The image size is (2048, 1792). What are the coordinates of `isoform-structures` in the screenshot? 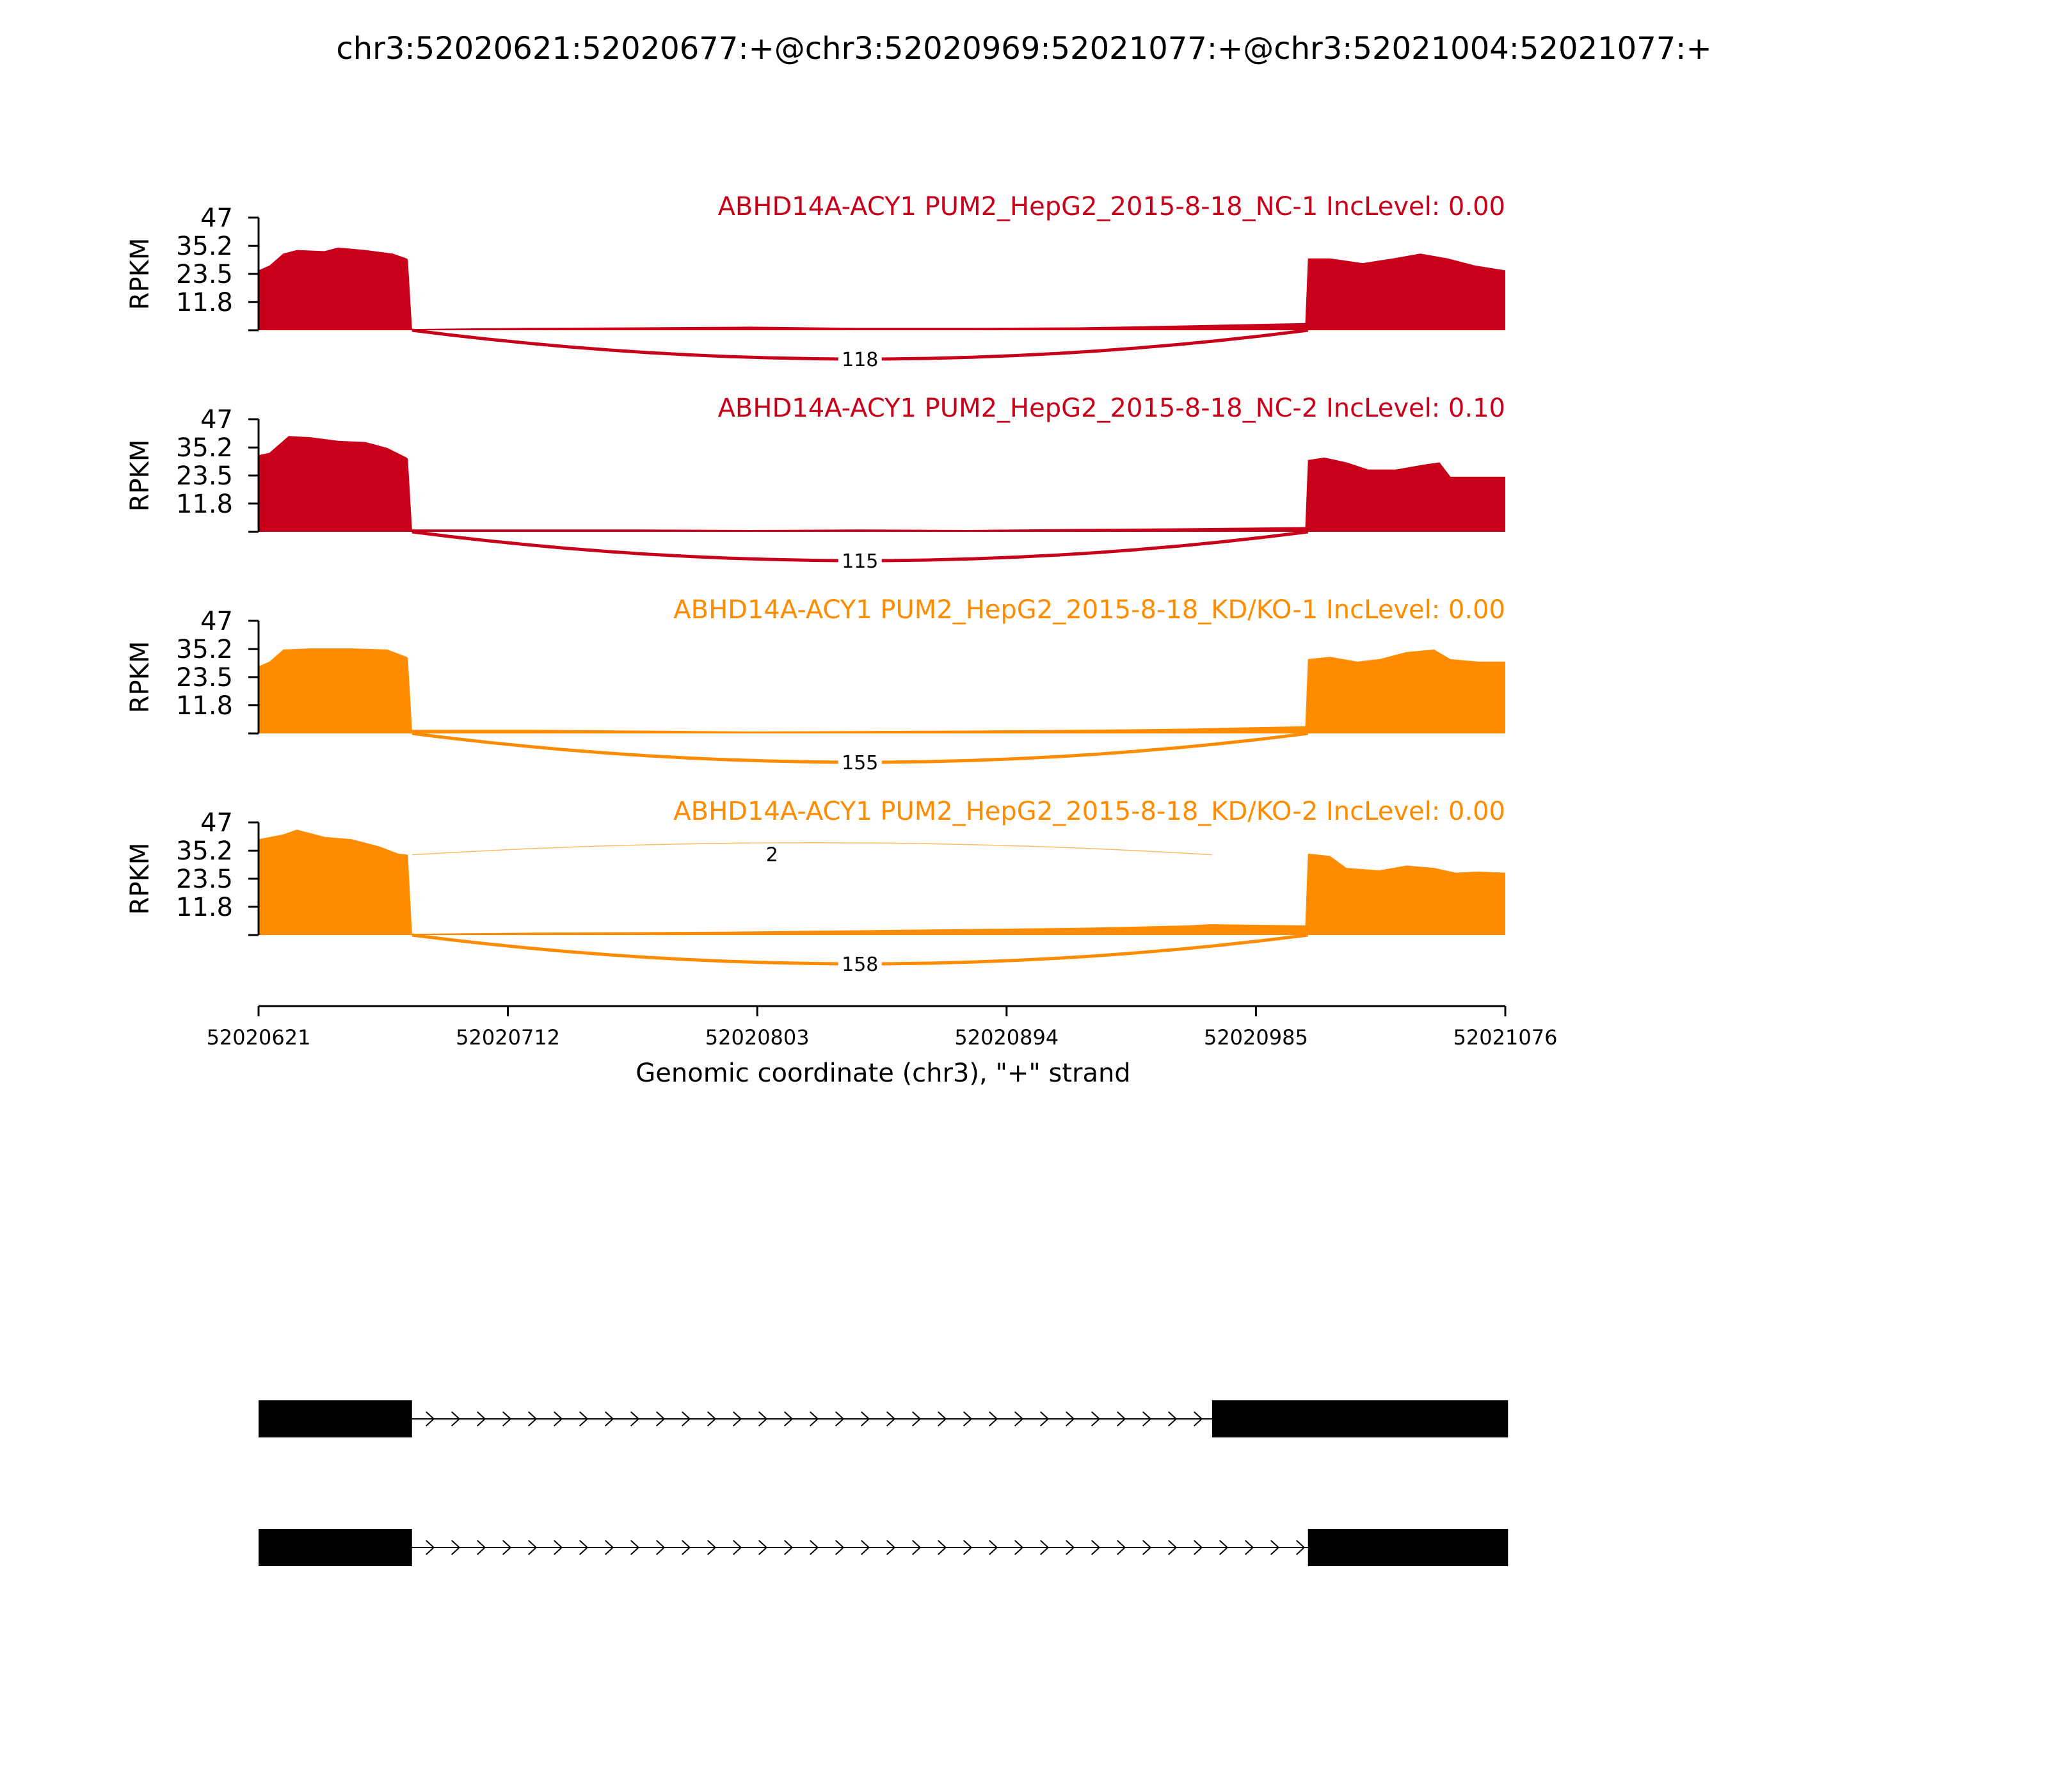 It's located at (883, 1483).